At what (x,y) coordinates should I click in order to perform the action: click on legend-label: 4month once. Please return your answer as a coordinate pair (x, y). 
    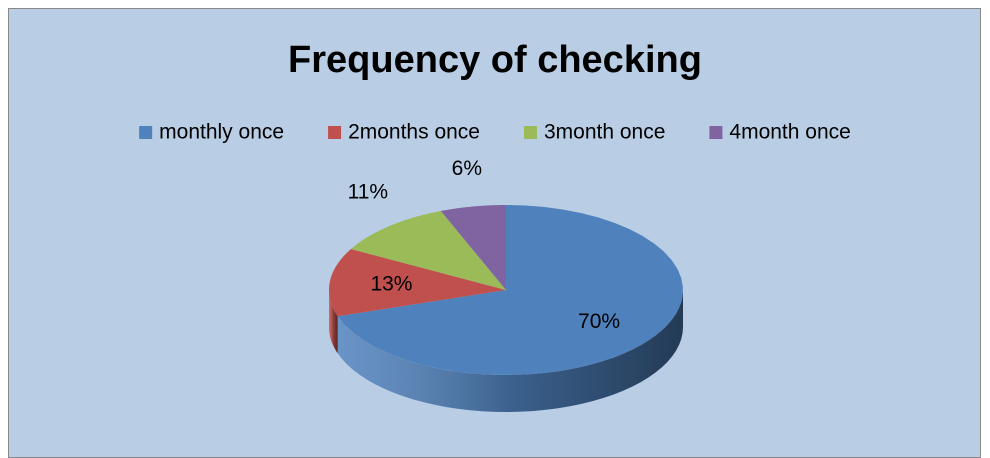
    Looking at the image, I should click on (789, 132).